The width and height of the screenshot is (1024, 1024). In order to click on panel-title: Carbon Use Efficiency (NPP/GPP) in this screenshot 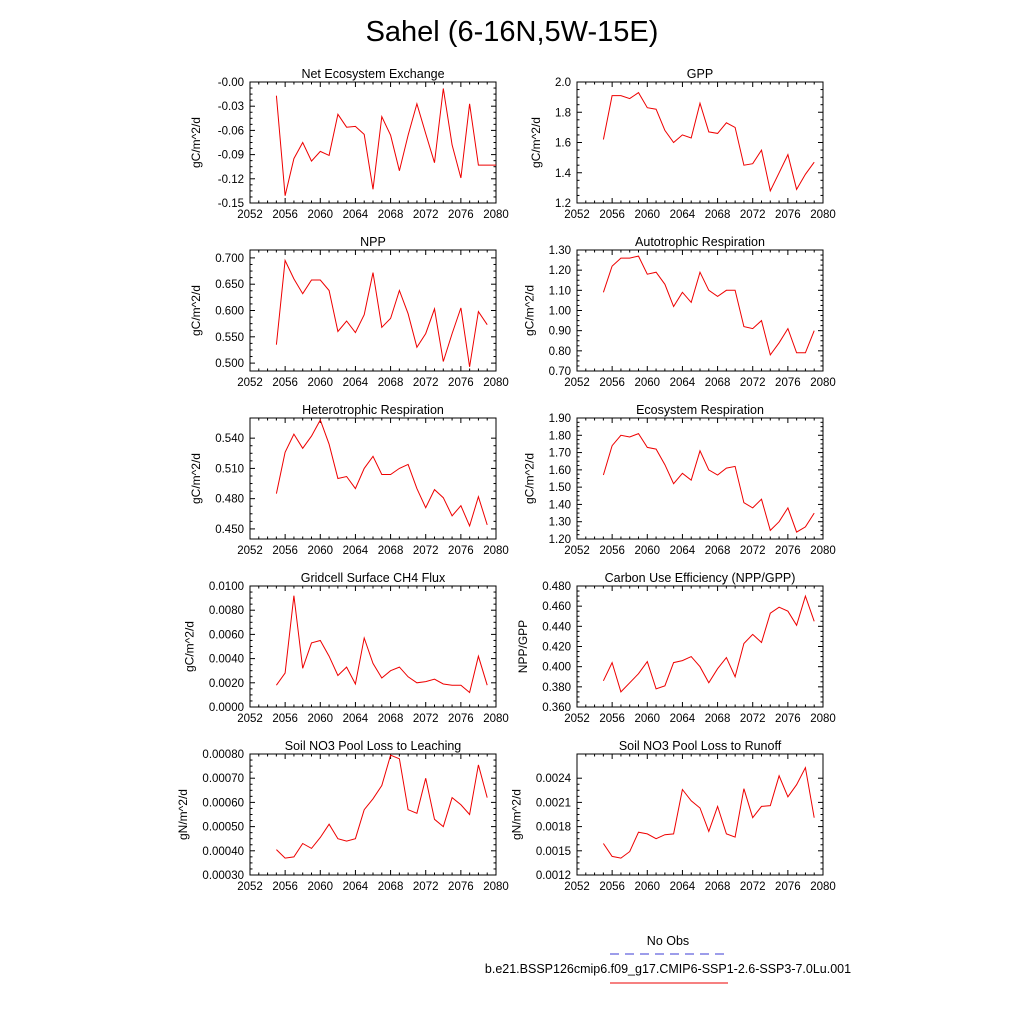, I will do `click(700, 578)`.